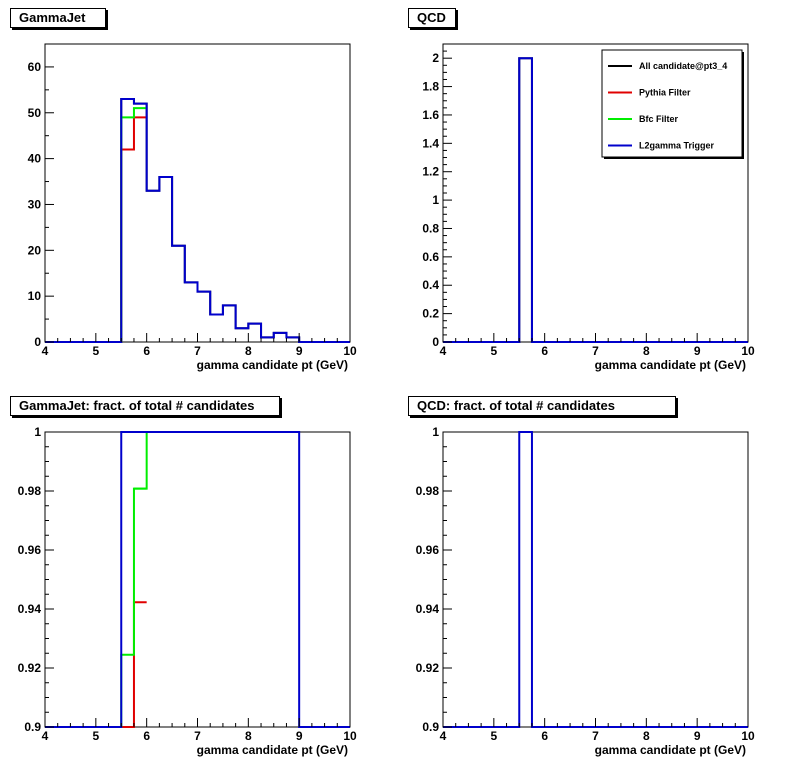  Describe the element at coordinates (430, 228) in the screenshot. I see `y-tick-label: 0.8` at that location.